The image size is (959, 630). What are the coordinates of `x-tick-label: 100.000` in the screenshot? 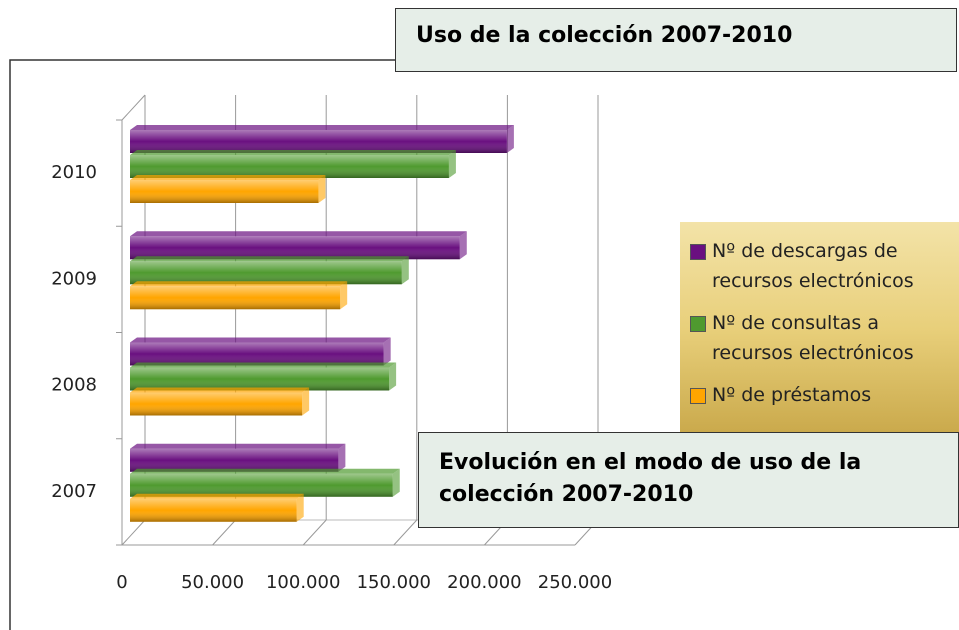 It's located at (303, 582).